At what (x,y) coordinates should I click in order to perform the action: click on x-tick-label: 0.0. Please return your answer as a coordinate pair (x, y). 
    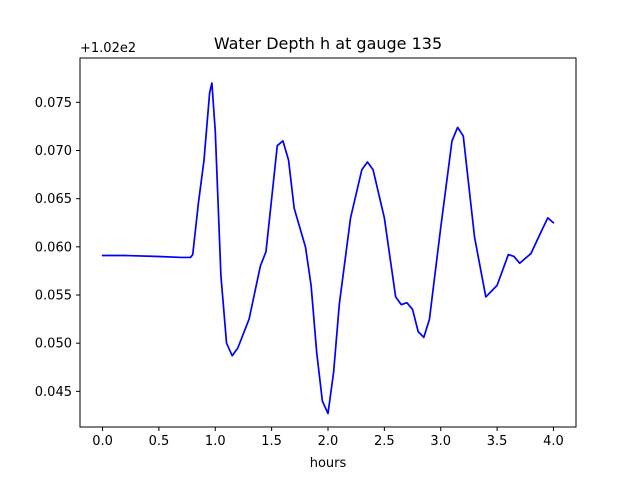
    Looking at the image, I should click on (102, 441).